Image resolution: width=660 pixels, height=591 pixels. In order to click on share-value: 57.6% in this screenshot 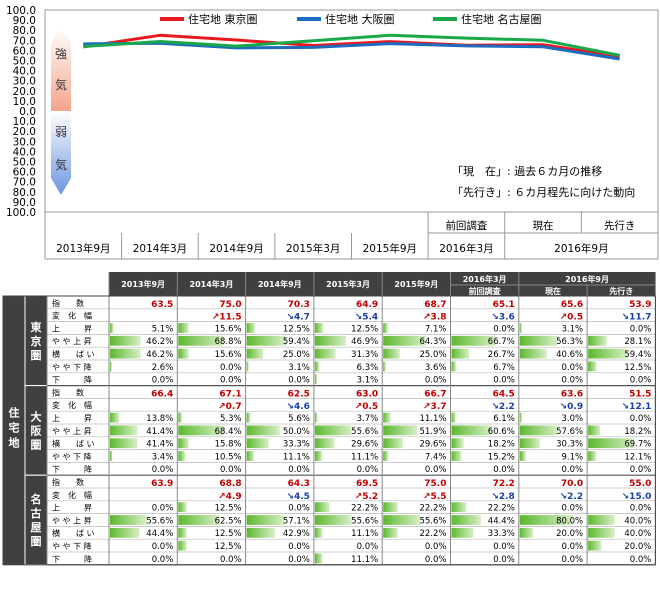, I will do `click(569, 432)`.